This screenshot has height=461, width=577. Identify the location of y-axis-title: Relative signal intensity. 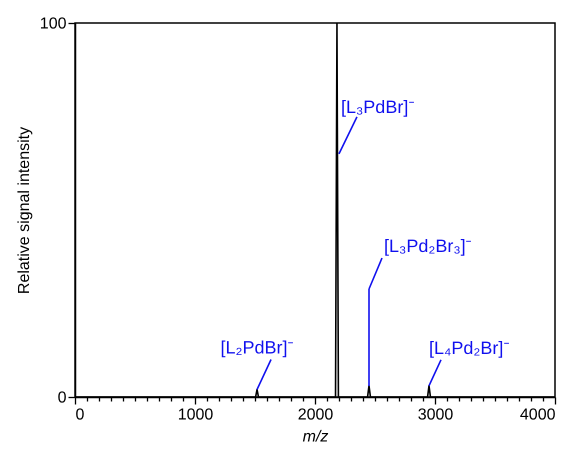
(24, 210).